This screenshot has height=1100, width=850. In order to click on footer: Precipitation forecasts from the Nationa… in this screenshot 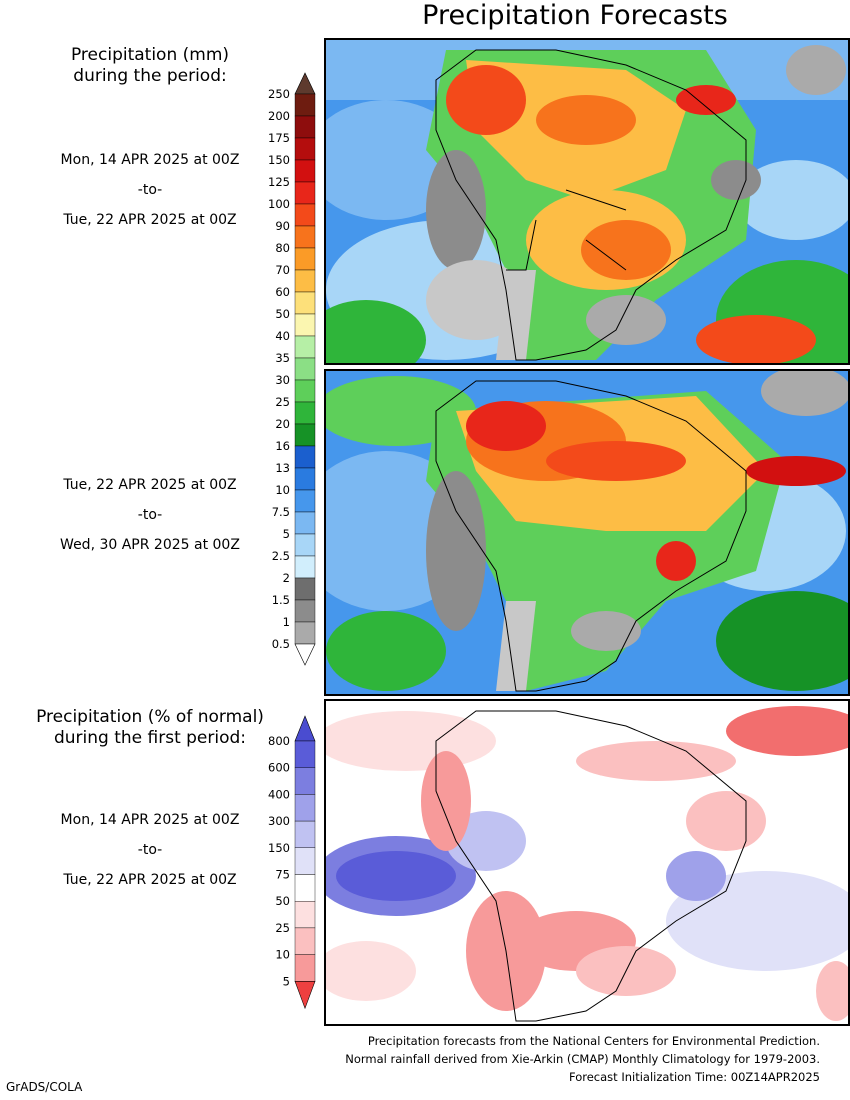, I will do `click(582, 1059)`.